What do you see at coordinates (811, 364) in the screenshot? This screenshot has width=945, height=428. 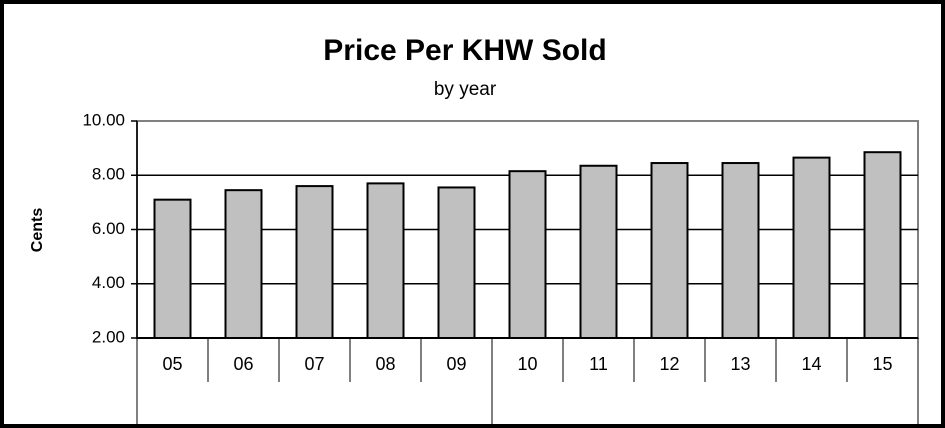 I see `x-tick-label: 14` at bounding box center [811, 364].